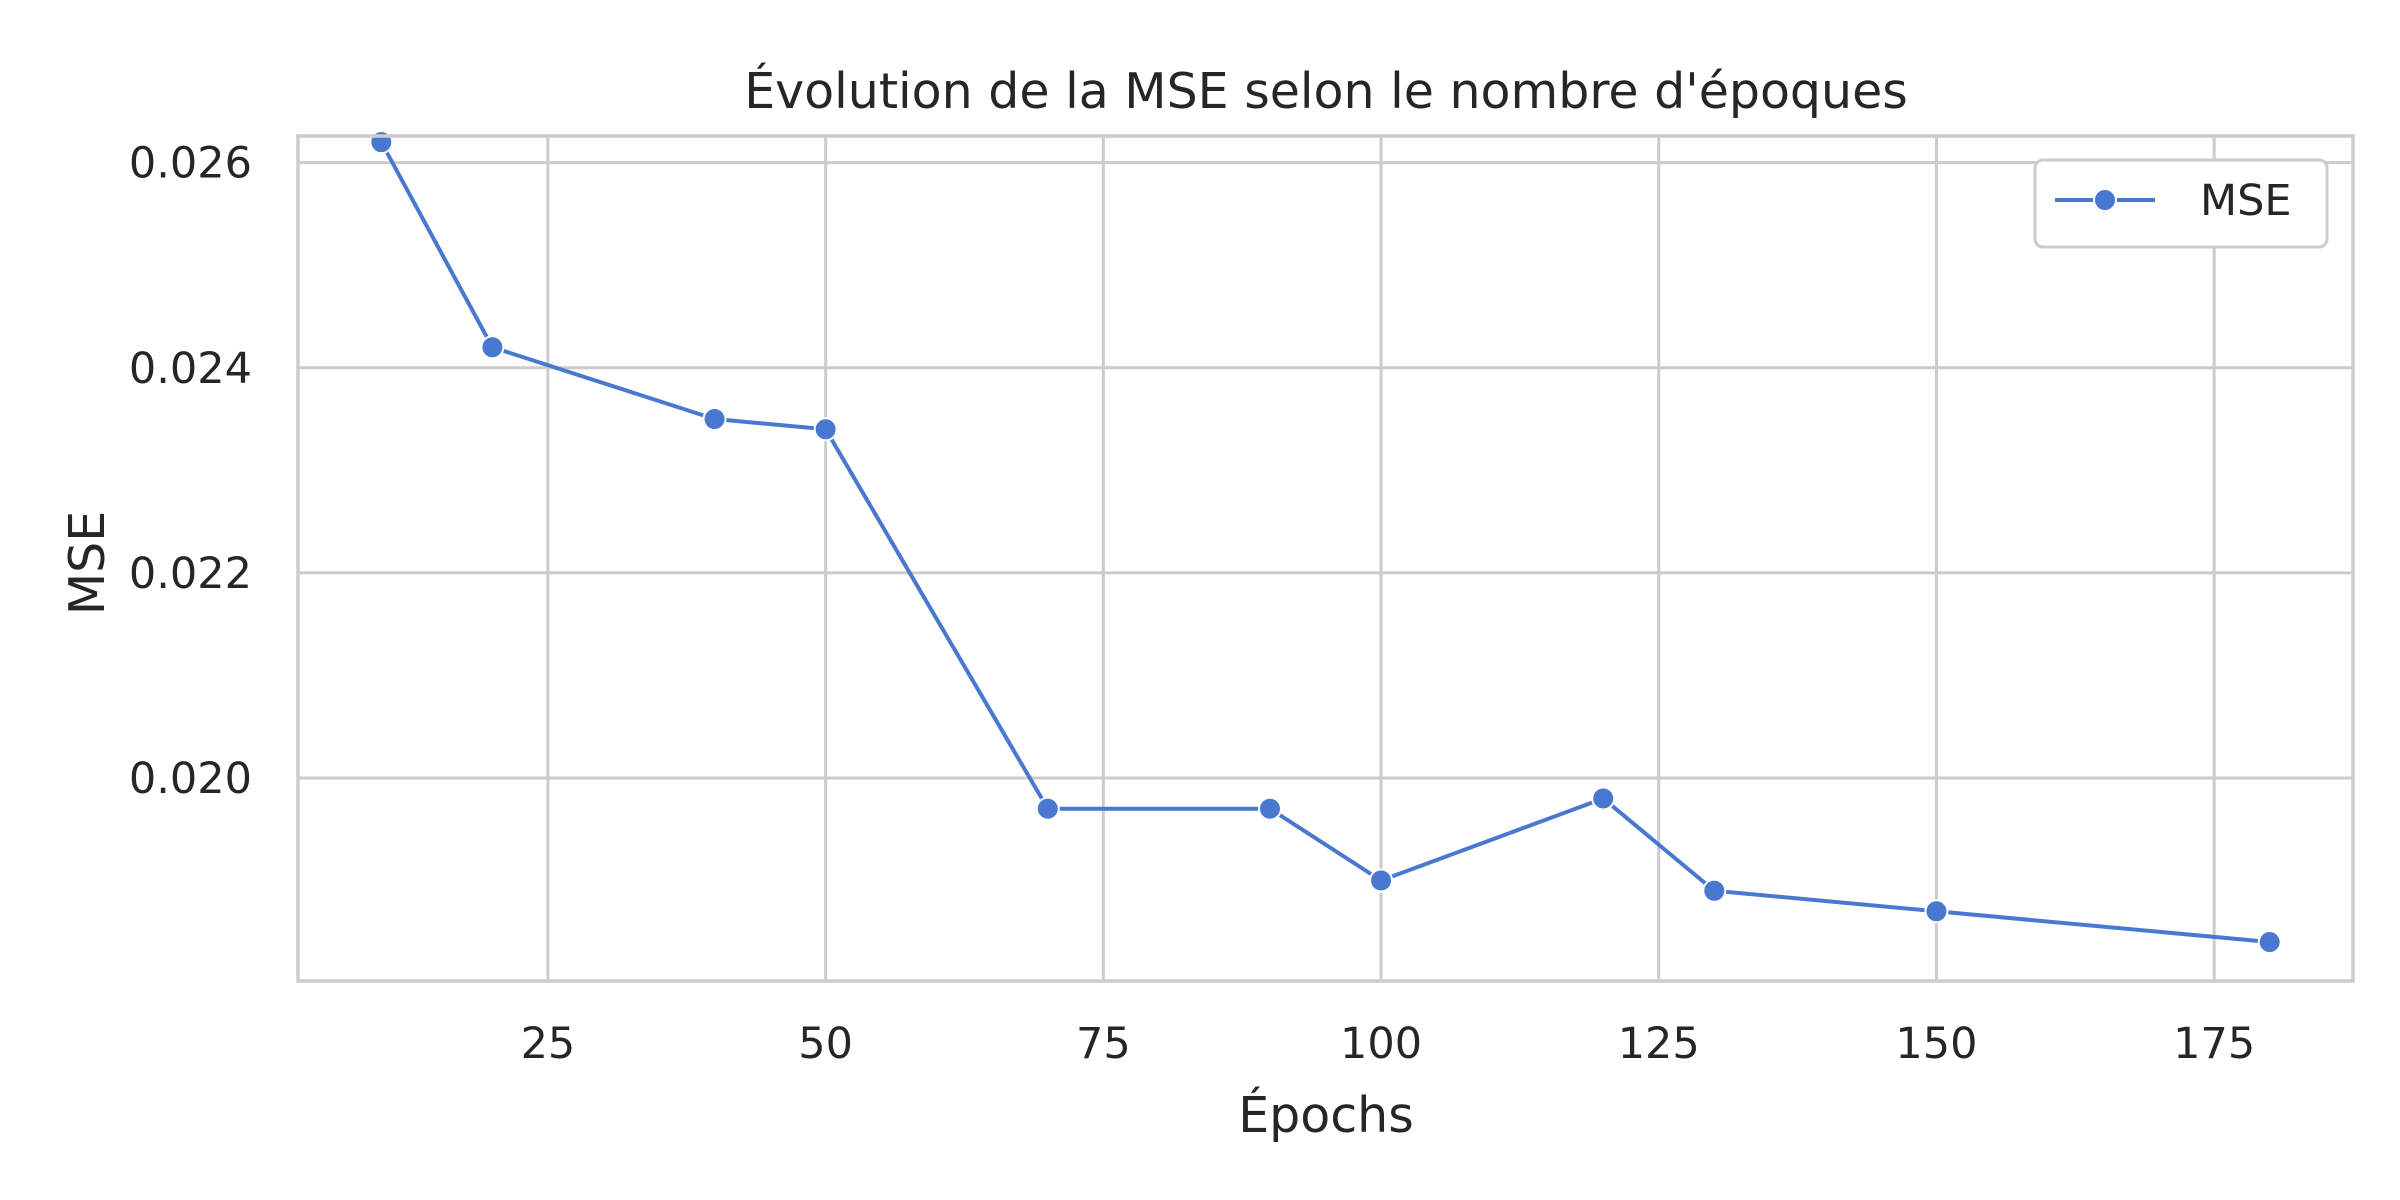 This screenshot has height=1200, width=2400. I want to click on x-tick-label: 50, so click(825, 1044).